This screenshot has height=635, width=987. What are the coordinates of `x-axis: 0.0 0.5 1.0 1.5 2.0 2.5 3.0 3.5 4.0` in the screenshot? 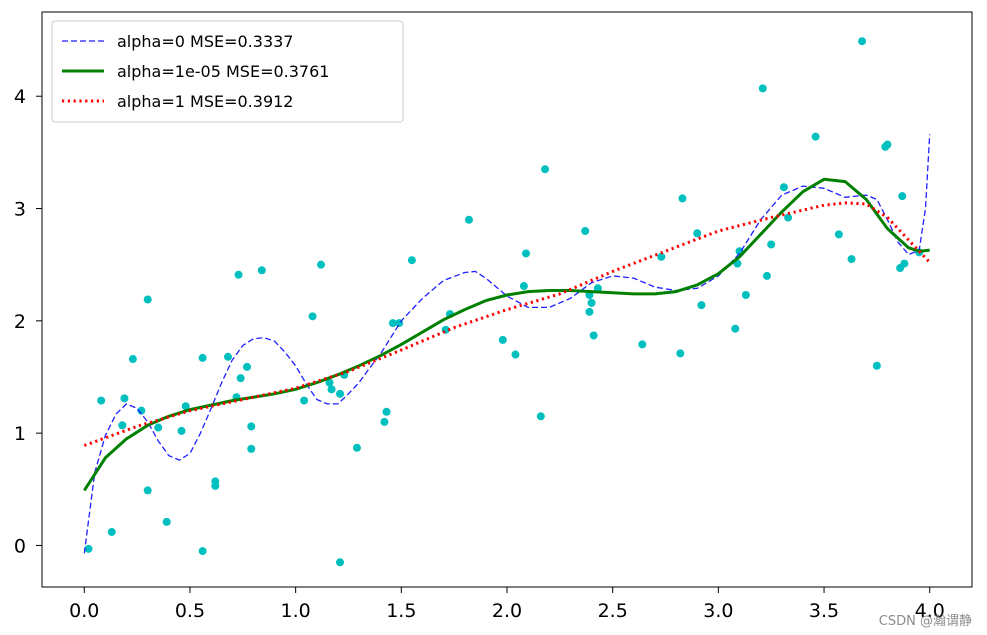 It's located at (507, 604).